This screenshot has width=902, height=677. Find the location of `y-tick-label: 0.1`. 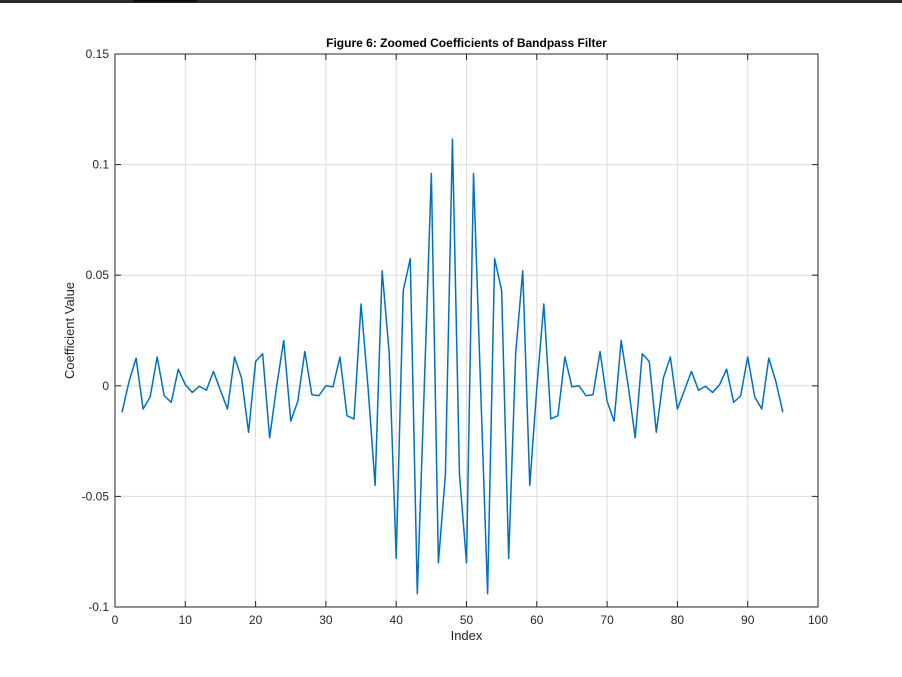

y-tick-label: 0.1 is located at coordinates (100, 165).